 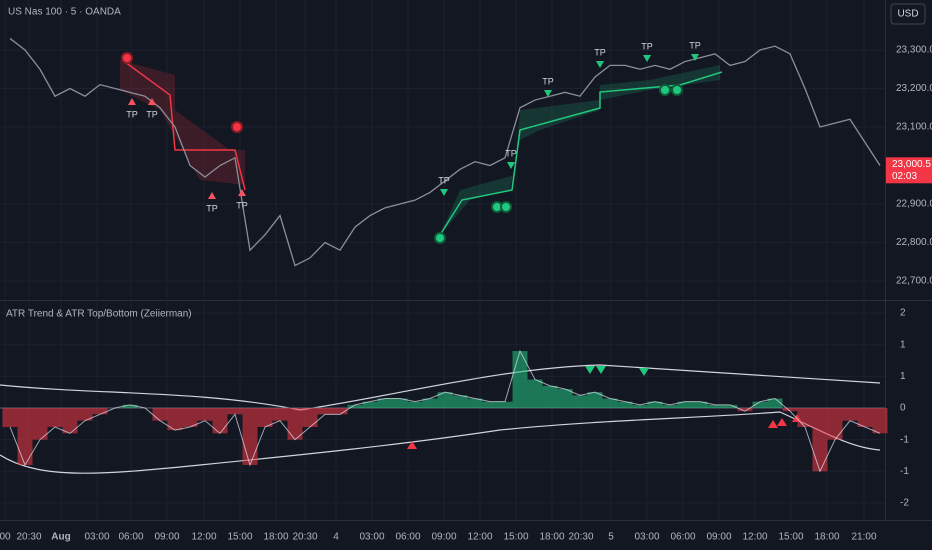 I want to click on down-signal, so click(x=785, y=421).